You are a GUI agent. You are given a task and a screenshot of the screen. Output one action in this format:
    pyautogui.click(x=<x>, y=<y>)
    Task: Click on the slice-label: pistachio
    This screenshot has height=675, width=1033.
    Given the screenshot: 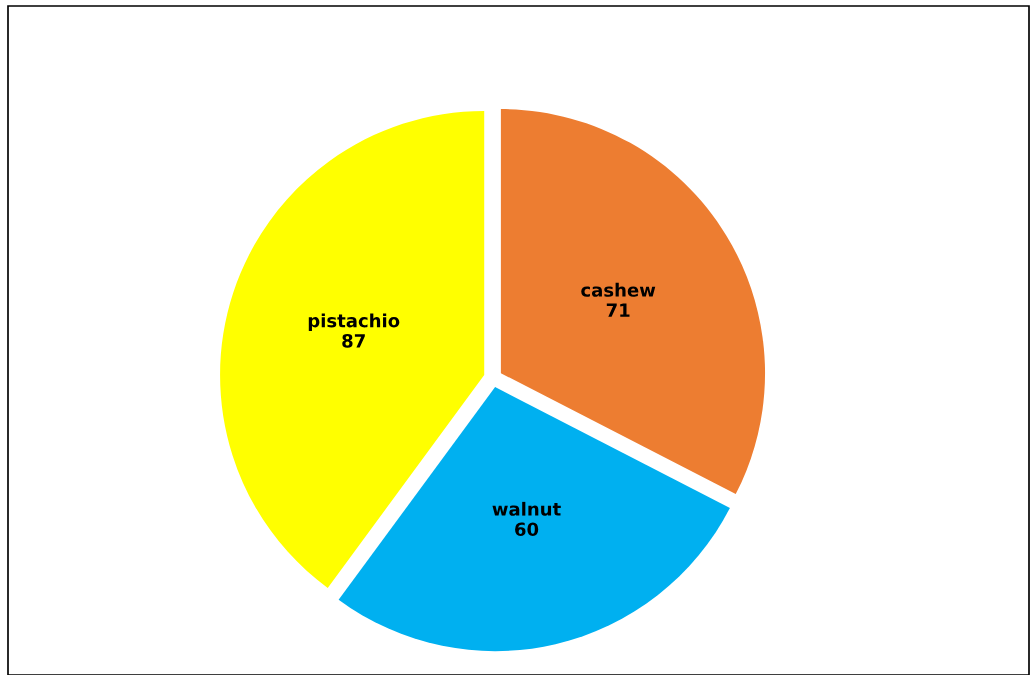 What is the action you would take?
    pyautogui.click(x=354, y=322)
    